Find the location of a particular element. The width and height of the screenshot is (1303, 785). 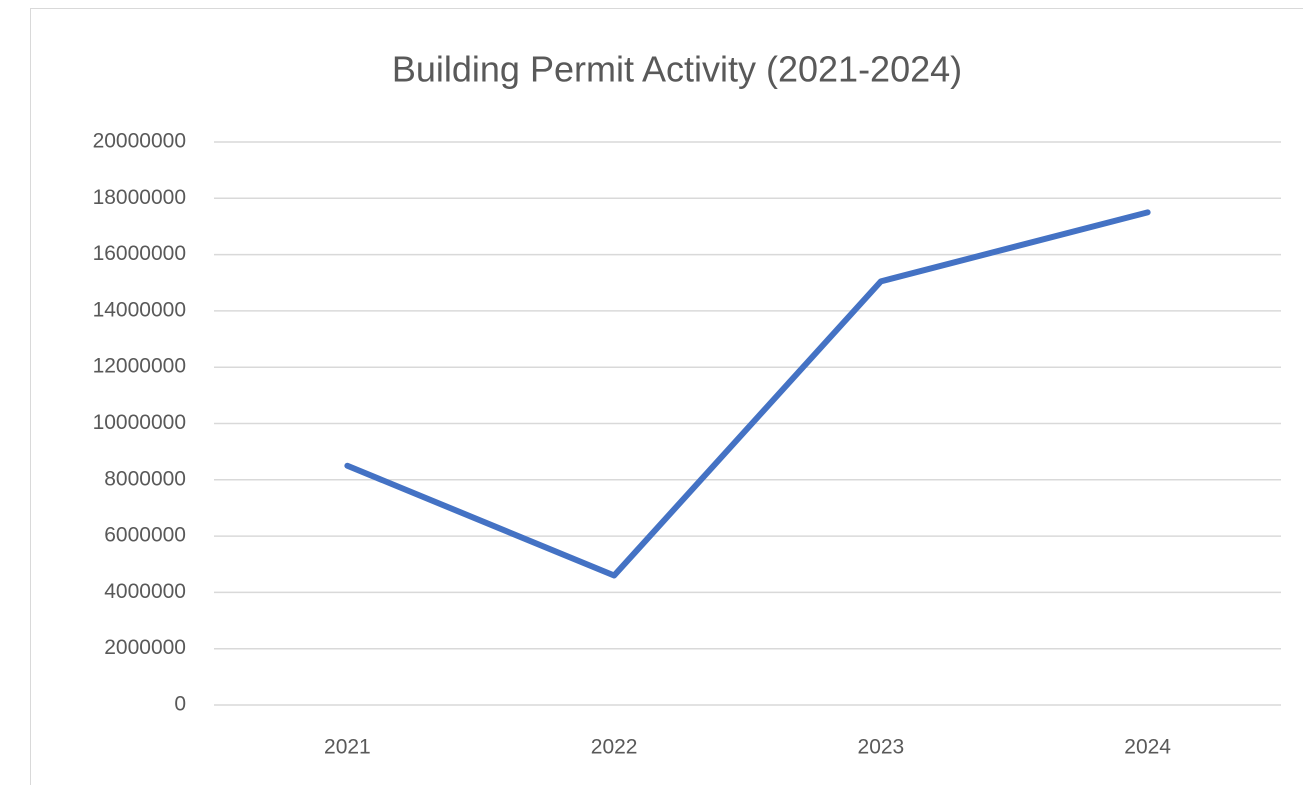

chart-title: Building Permit Activity (2021-2024) is located at coordinates (677, 69).